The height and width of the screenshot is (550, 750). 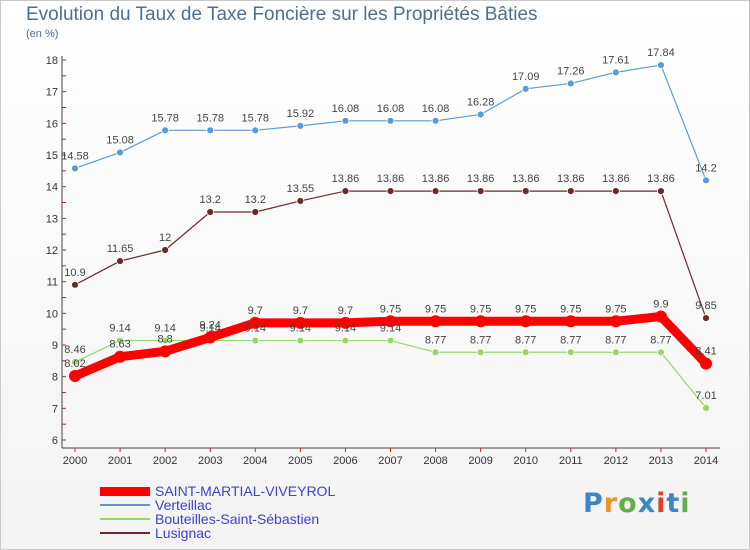 What do you see at coordinates (55, 441) in the screenshot?
I see `y-tick-label: 6` at bounding box center [55, 441].